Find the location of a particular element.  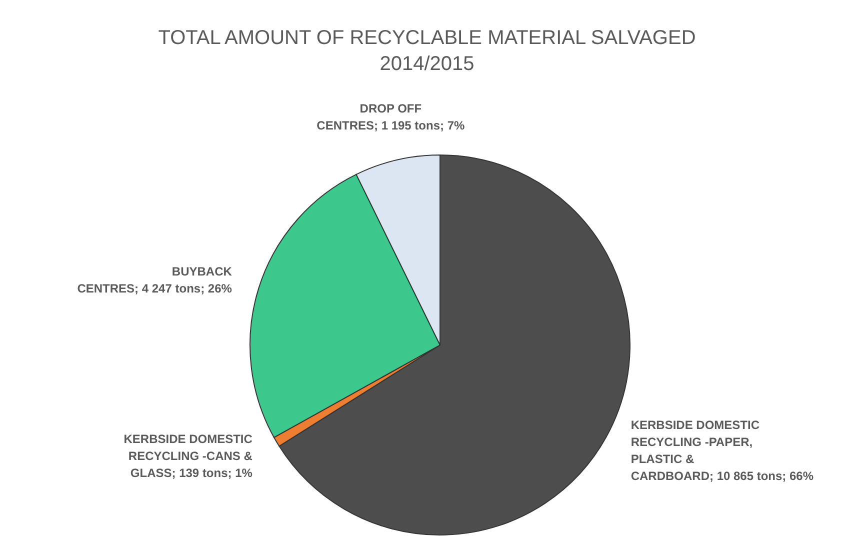

slice-label: KERBSIDE DOMESTIC RECYCLING -CANS & GLASS; 139 tons; 1% is located at coordinates (188, 456).